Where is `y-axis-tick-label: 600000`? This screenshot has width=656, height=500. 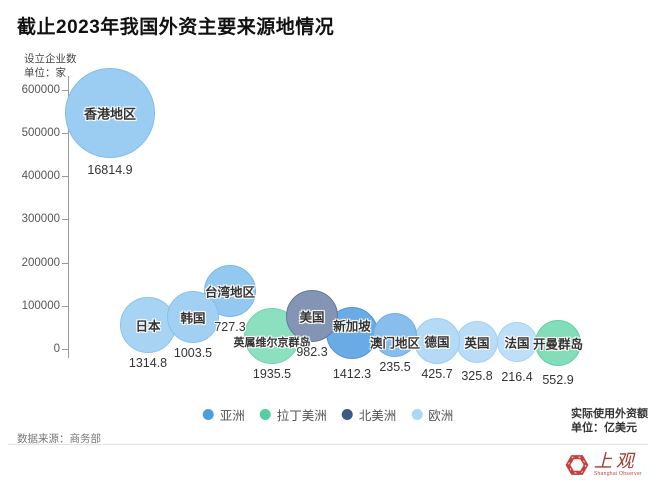
y-axis-tick-label: 600000 is located at coordinates (40, 89).